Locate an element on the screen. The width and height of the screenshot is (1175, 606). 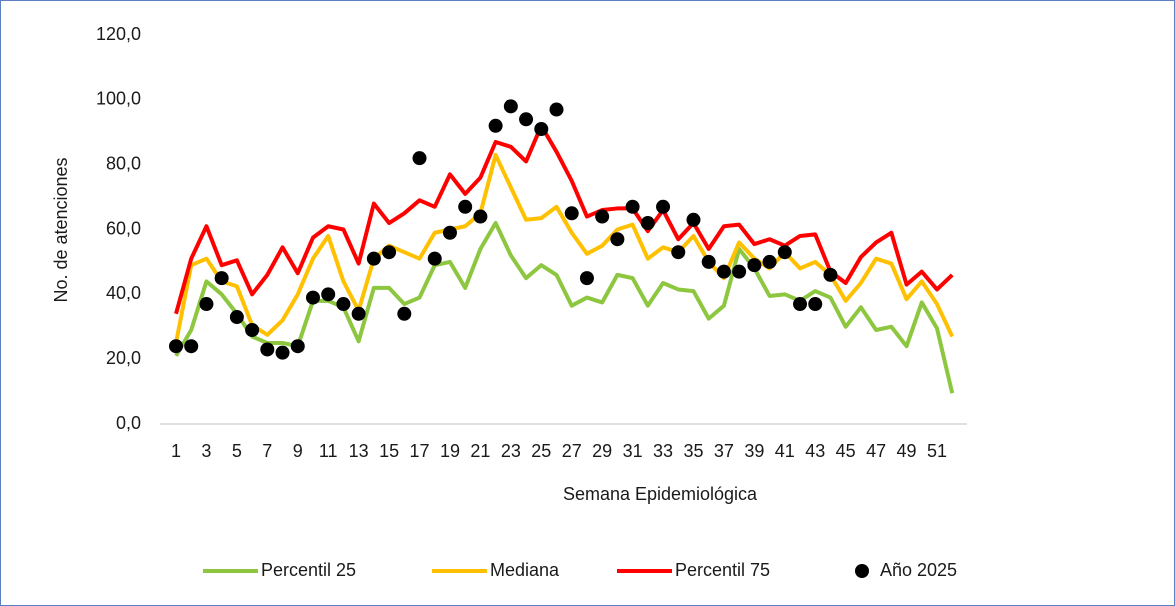
y-tick-label: 0,0 is located at coordinates (128, 423).